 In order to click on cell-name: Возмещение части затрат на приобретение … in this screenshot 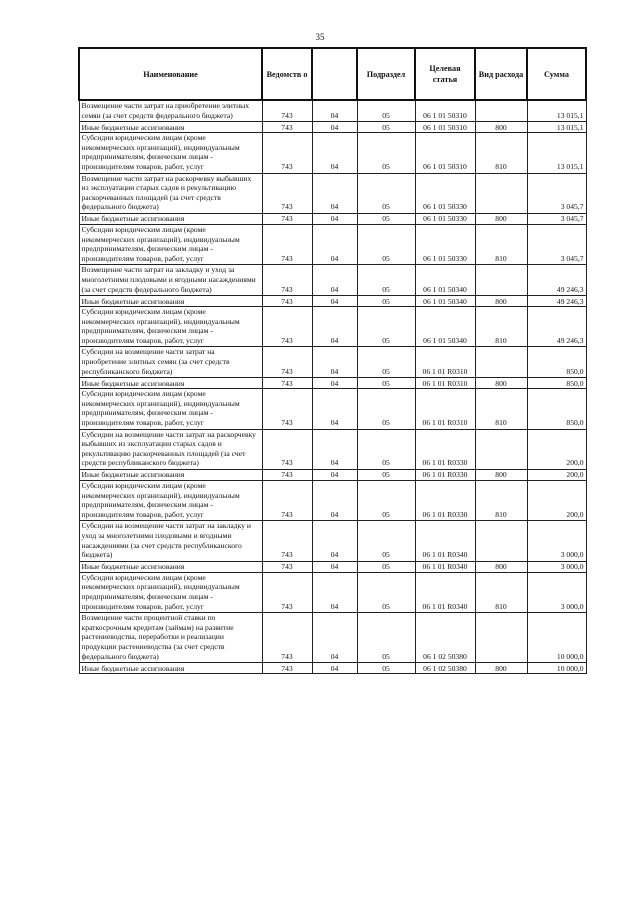, I will do `click(170, 111)`.